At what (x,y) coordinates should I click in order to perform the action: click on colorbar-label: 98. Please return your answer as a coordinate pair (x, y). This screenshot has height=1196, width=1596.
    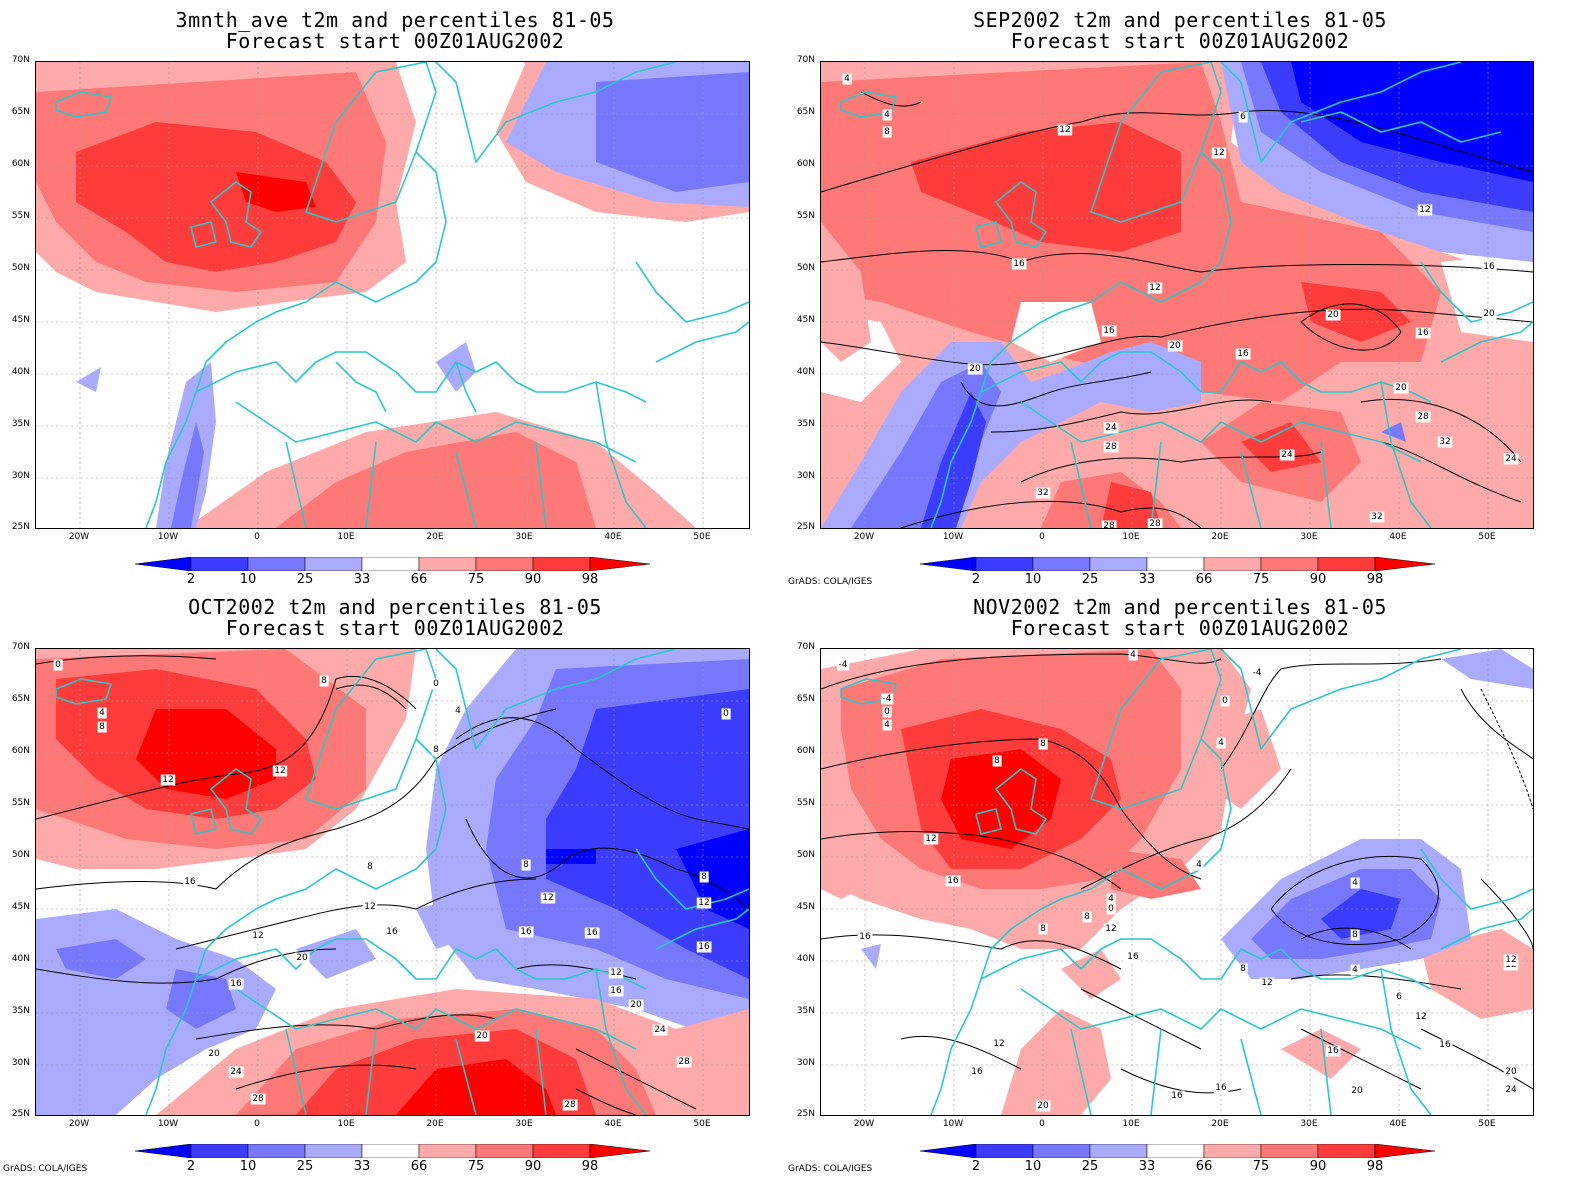
    Looking at the image, I should click on (590, 579).